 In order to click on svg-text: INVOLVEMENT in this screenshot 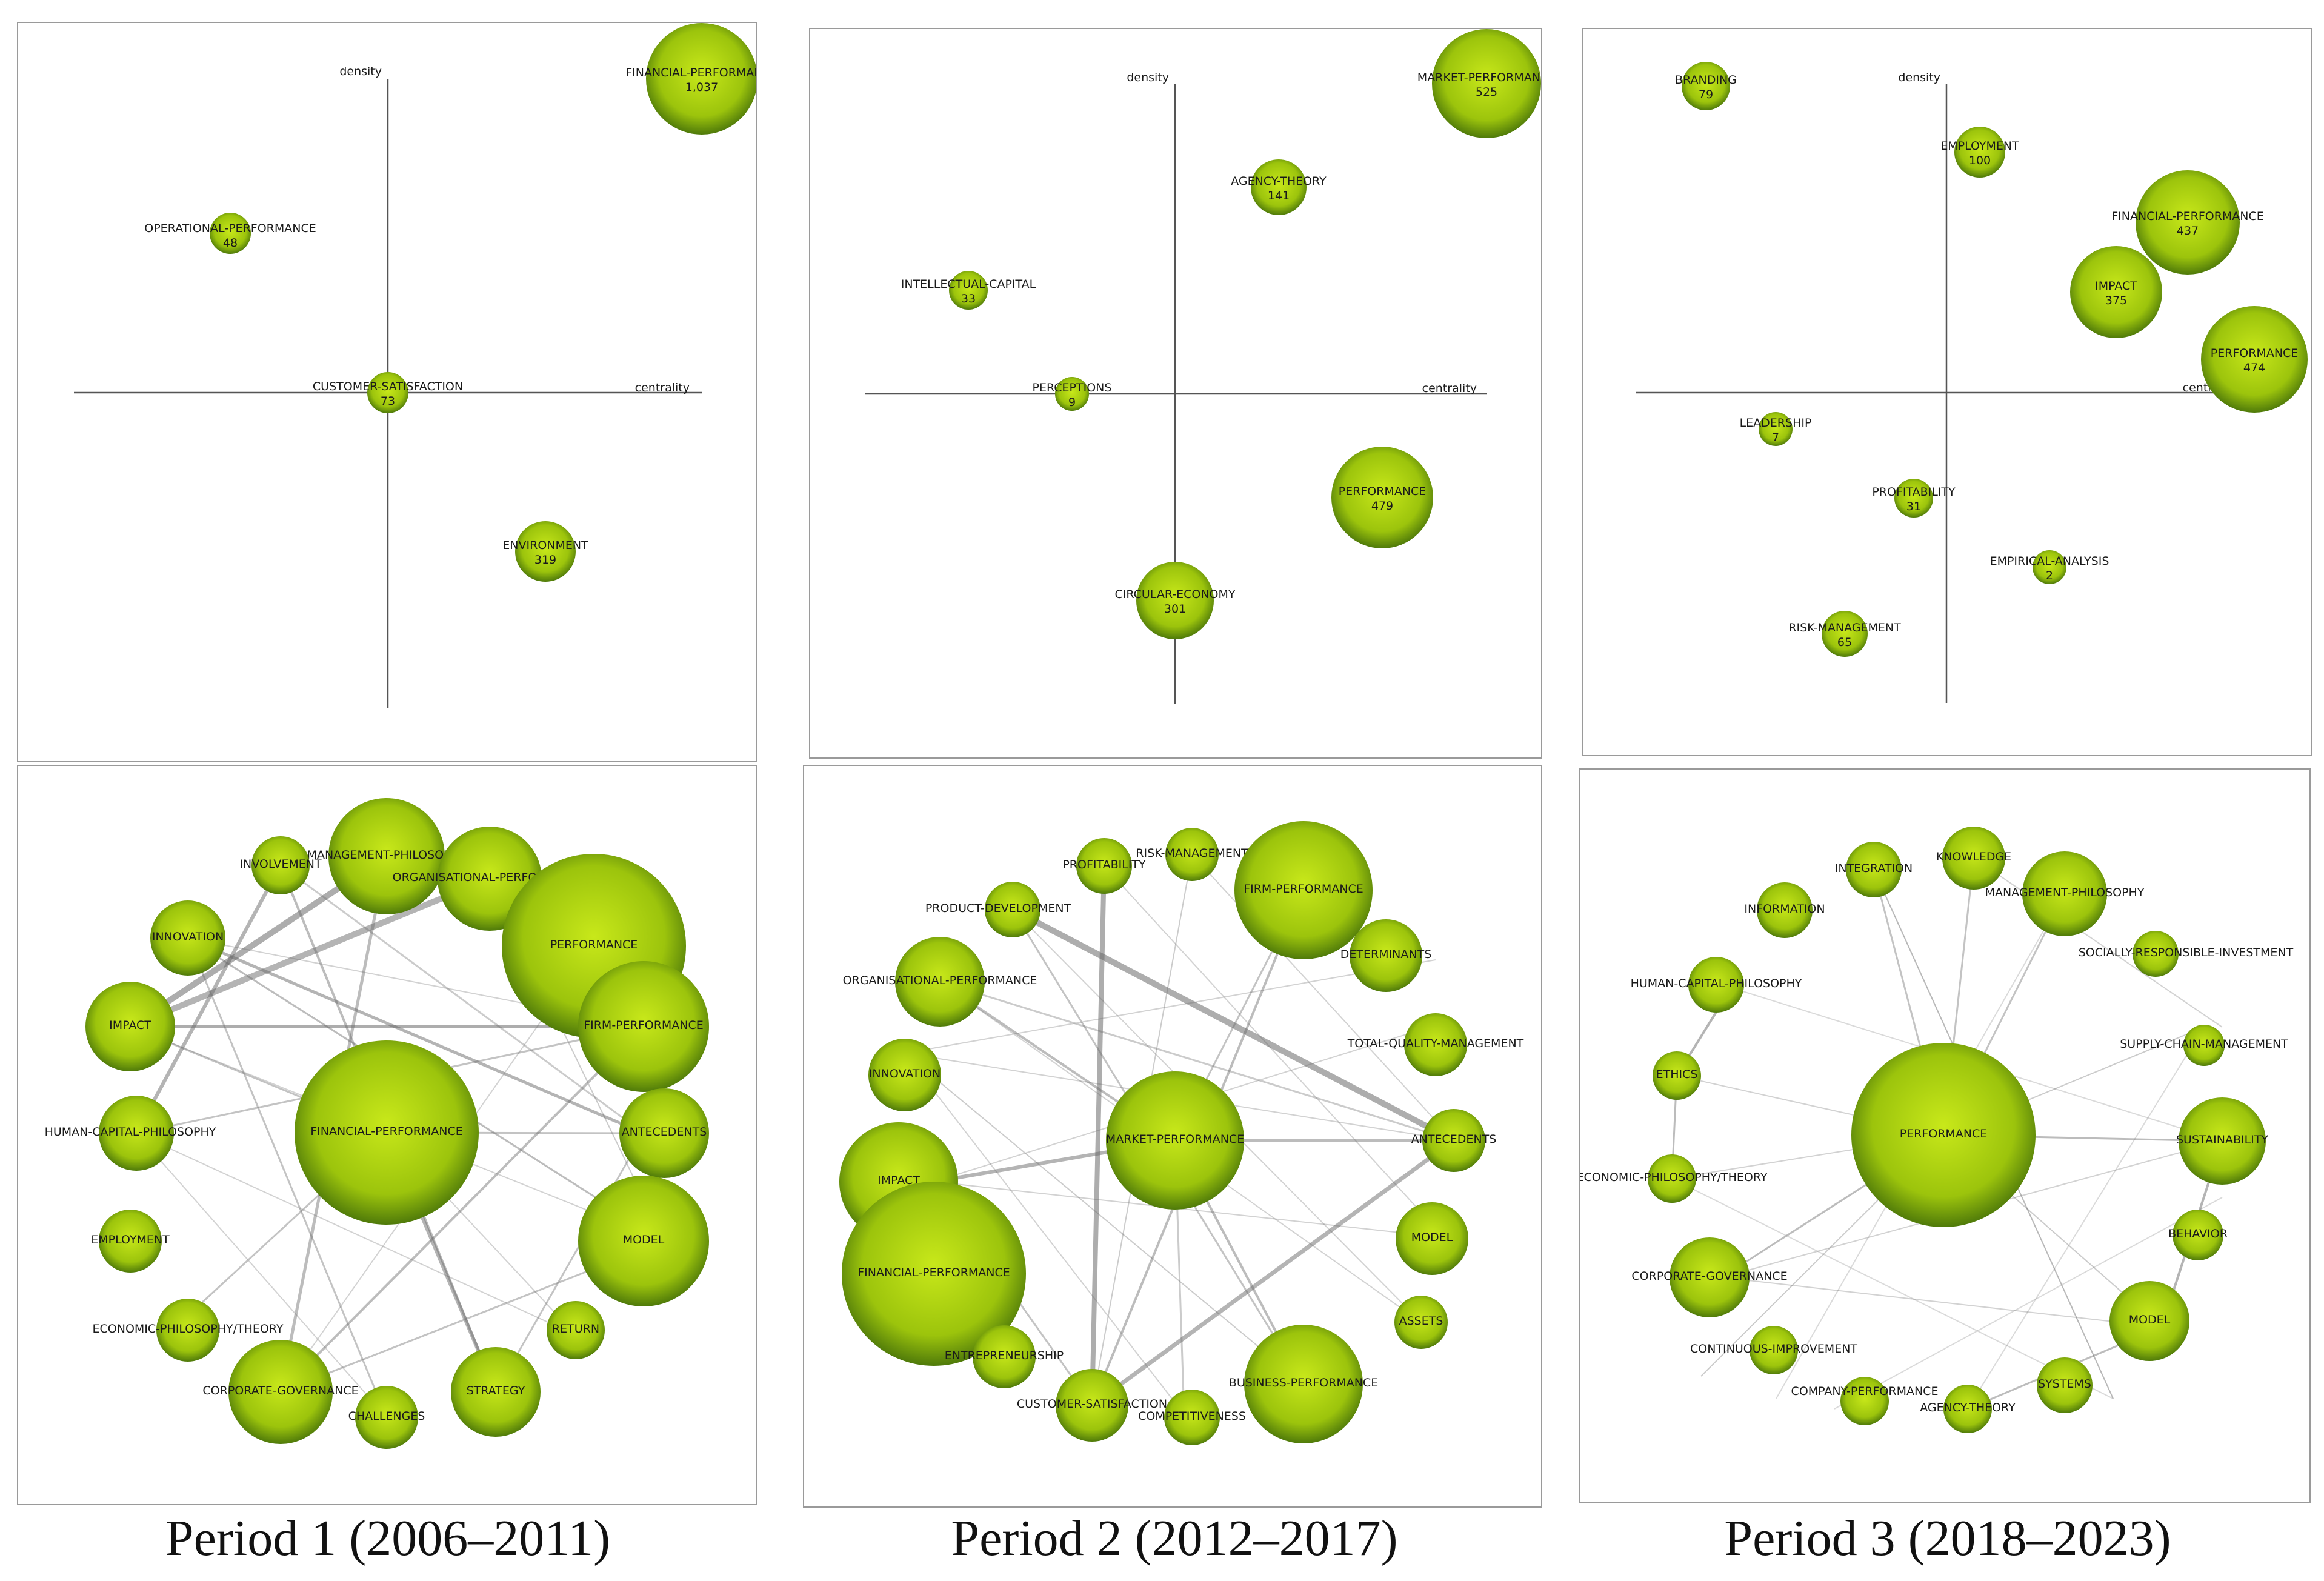, I will do `click(280, 864)`.